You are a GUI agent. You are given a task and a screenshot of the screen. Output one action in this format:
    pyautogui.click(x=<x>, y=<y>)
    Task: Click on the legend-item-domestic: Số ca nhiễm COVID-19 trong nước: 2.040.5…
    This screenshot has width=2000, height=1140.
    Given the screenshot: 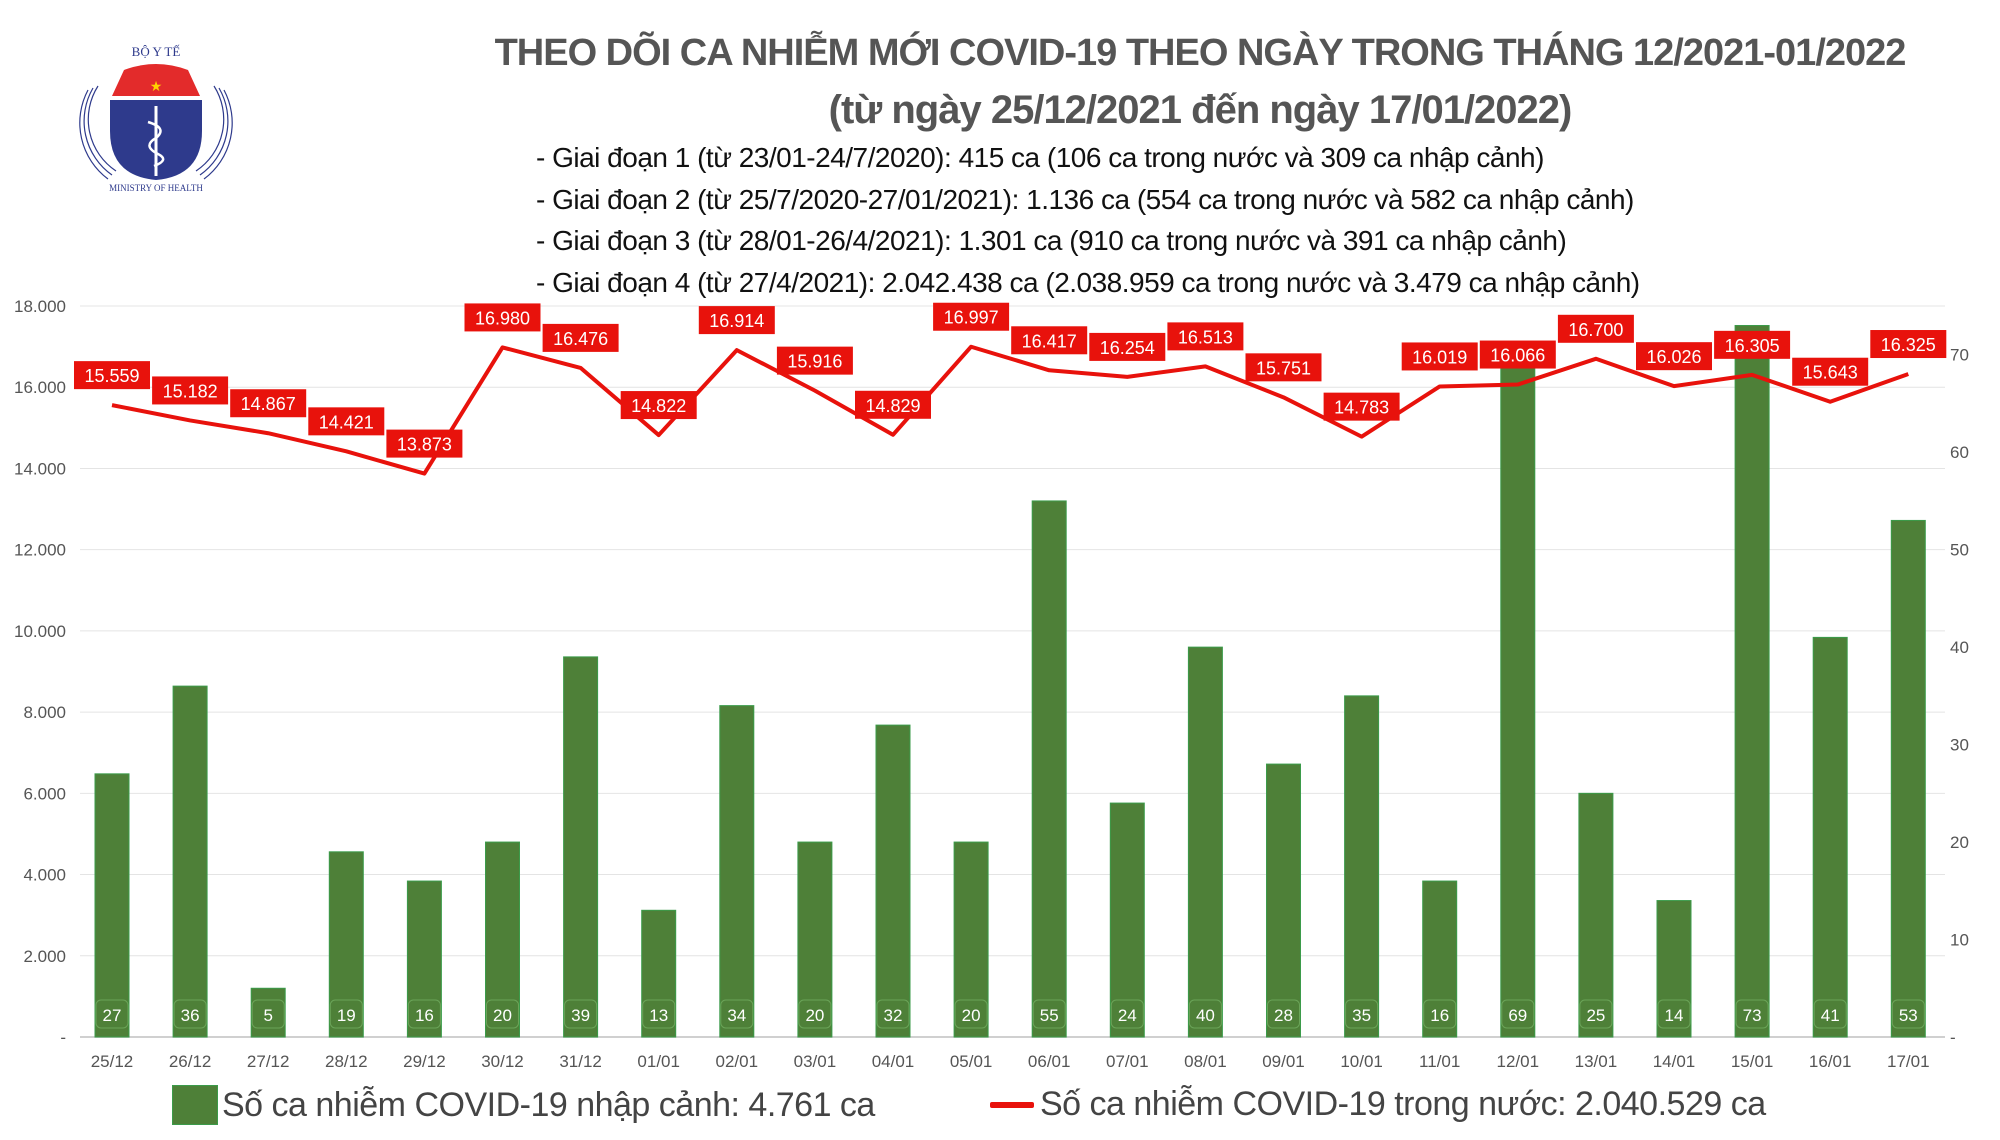 What is the action you would take?
    pyautogui.click(x=1378, y=1104)
    